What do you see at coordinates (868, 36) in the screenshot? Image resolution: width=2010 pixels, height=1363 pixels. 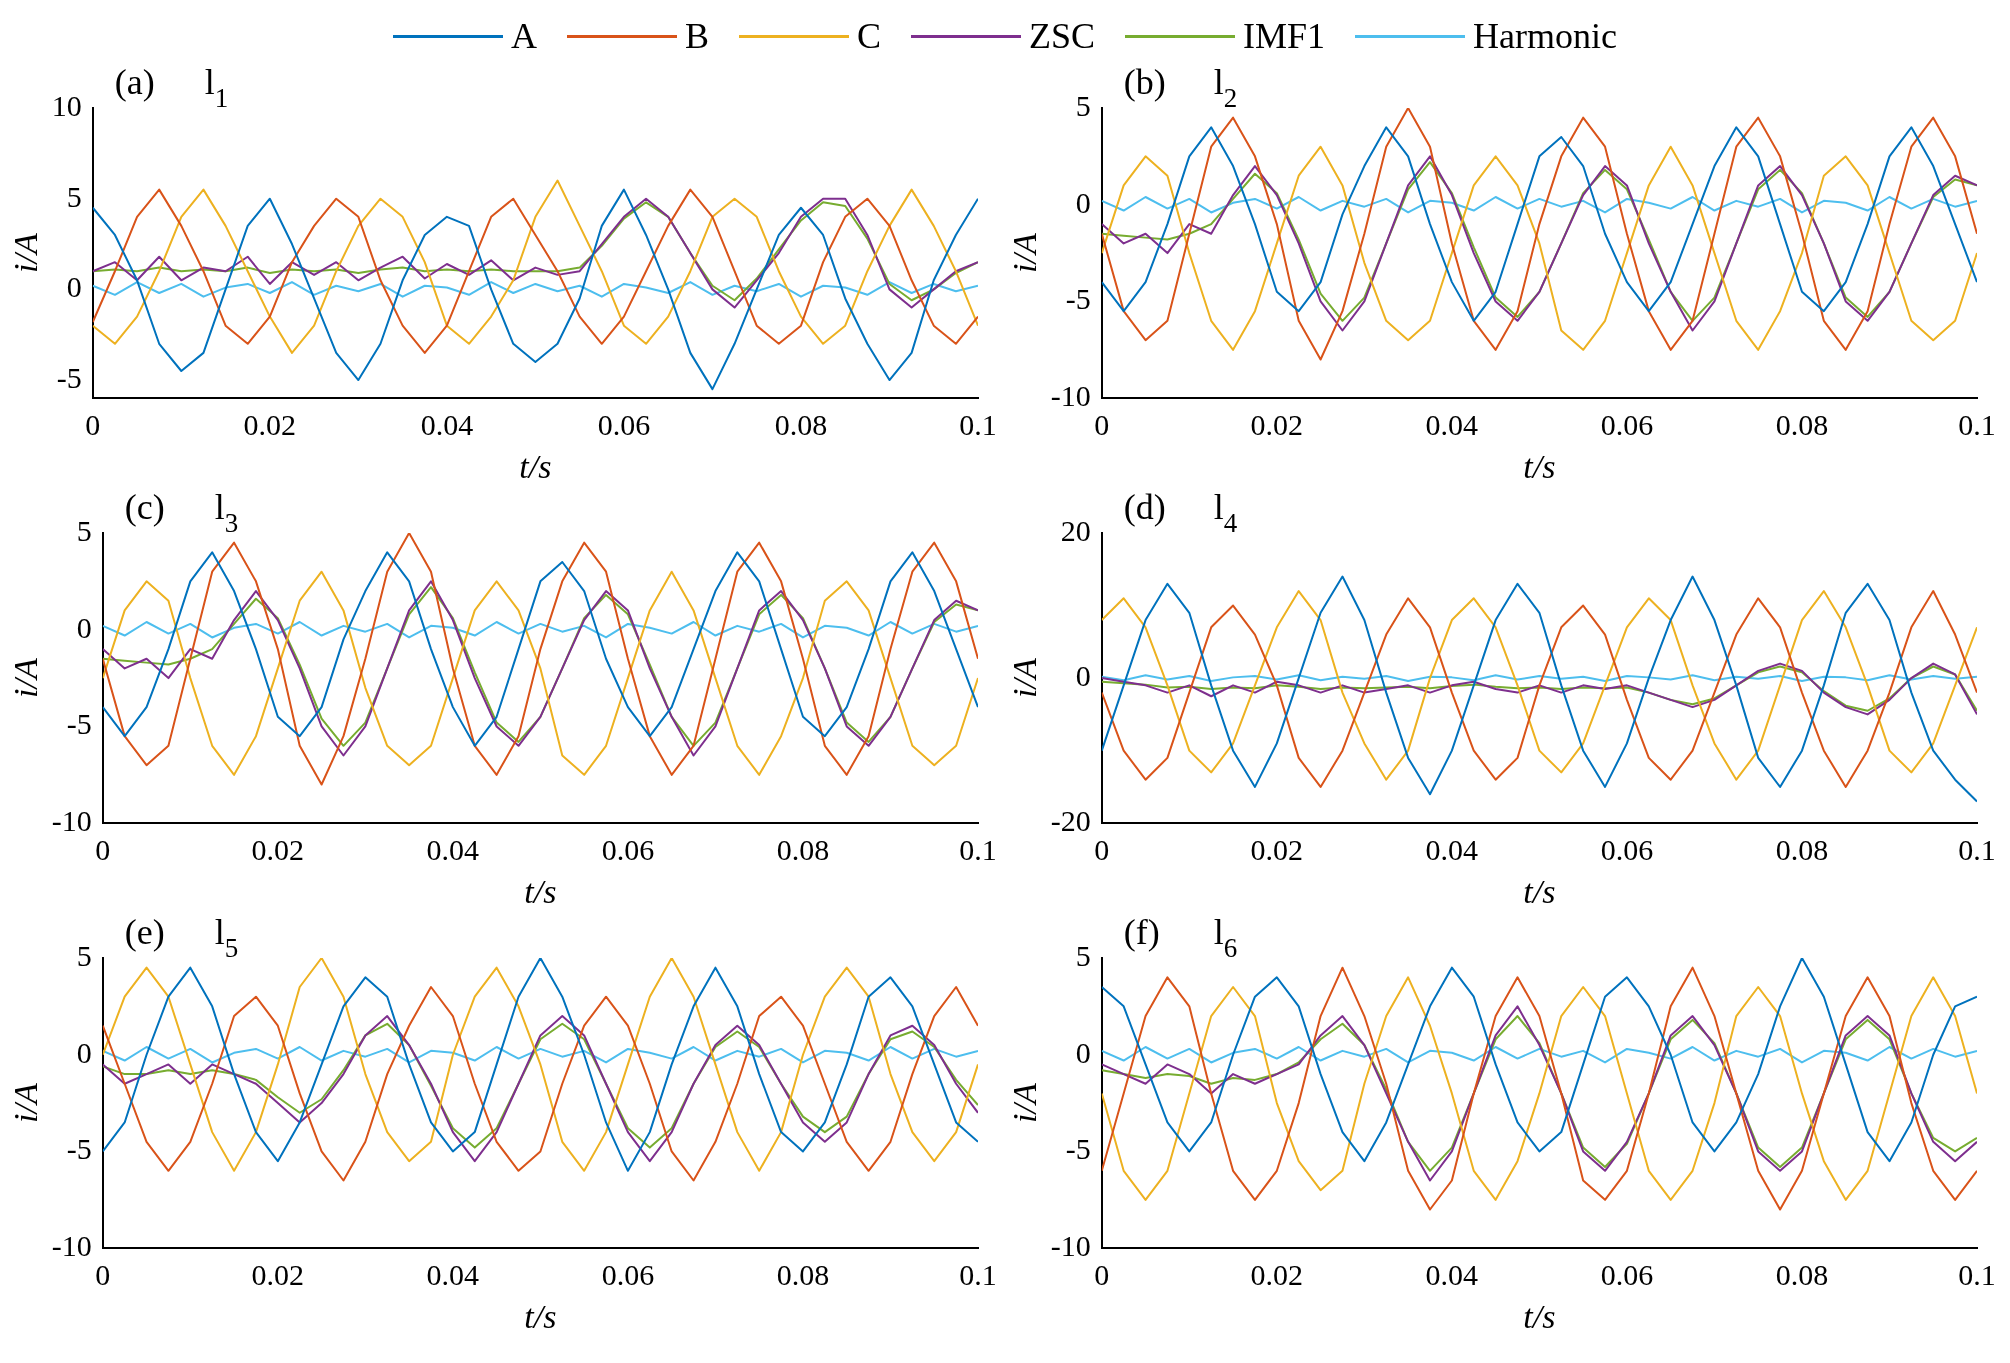 I see `legend-label: C` at bounding box center [868, 36].